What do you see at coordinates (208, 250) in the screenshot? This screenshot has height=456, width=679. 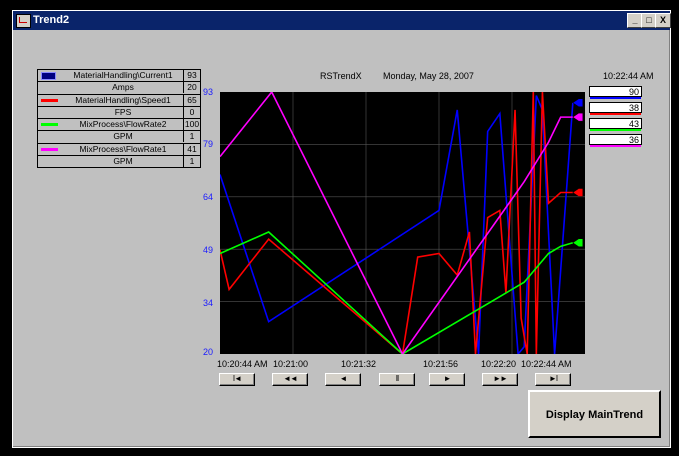 I see `y-tick-label: 49` at bounding box center [208, 250].